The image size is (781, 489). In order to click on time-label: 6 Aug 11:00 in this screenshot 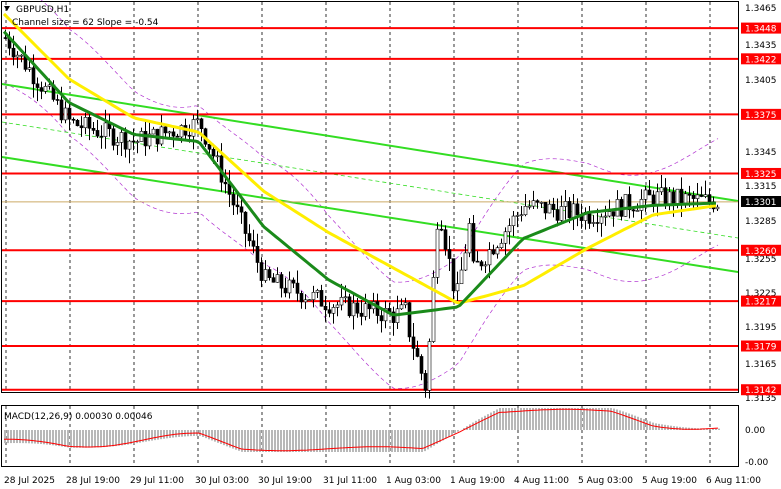, I will do `click(733, 481)`.